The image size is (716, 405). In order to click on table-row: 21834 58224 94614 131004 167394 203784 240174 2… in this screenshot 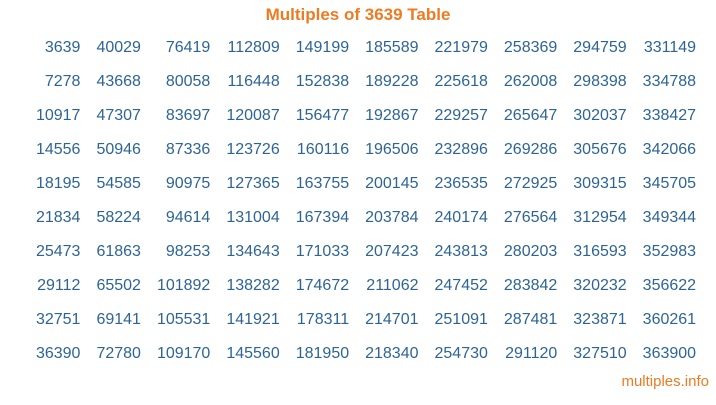, I will do `click(358, 218)`.